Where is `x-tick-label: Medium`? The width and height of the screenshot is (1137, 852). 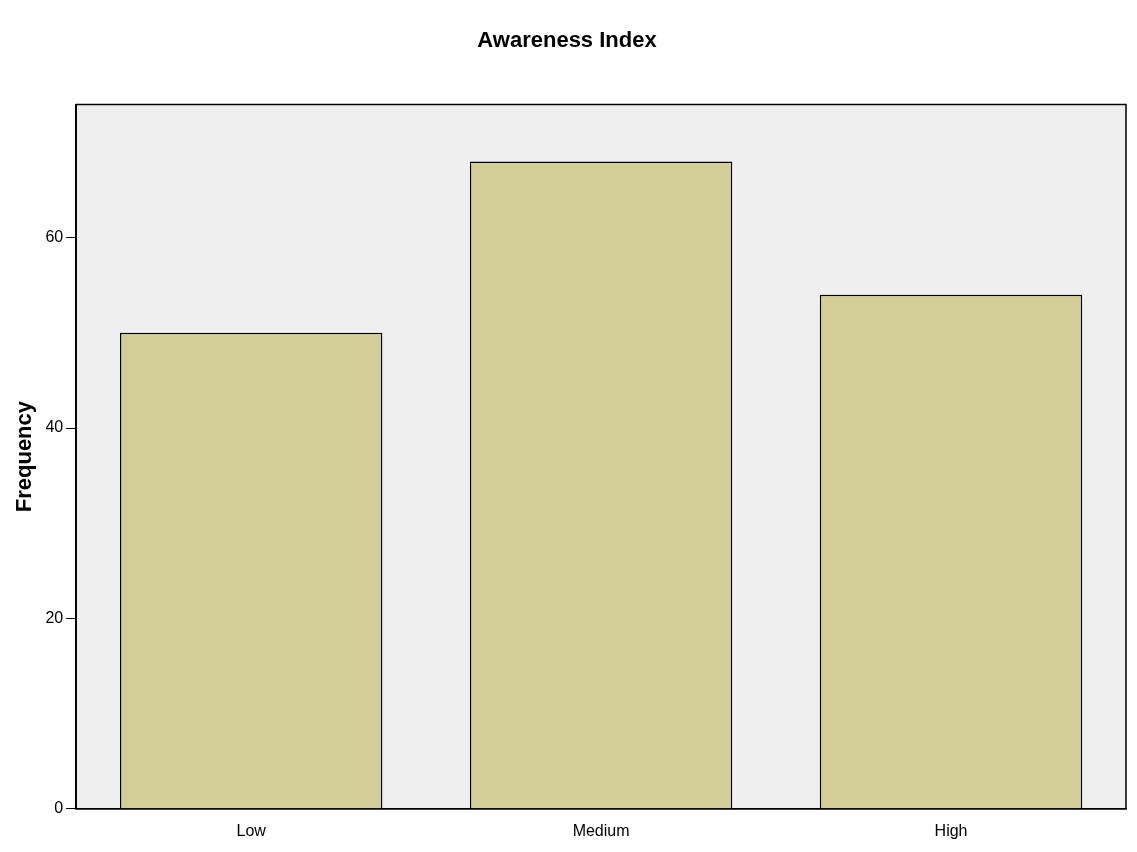 x-tick-label: Medium is located at coordinates (601, 830).